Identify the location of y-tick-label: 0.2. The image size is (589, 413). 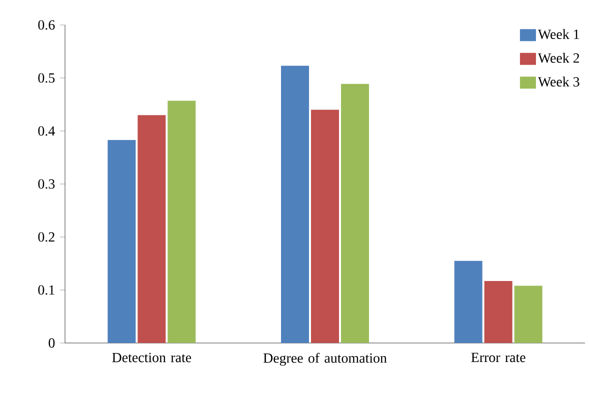
(46, 237).